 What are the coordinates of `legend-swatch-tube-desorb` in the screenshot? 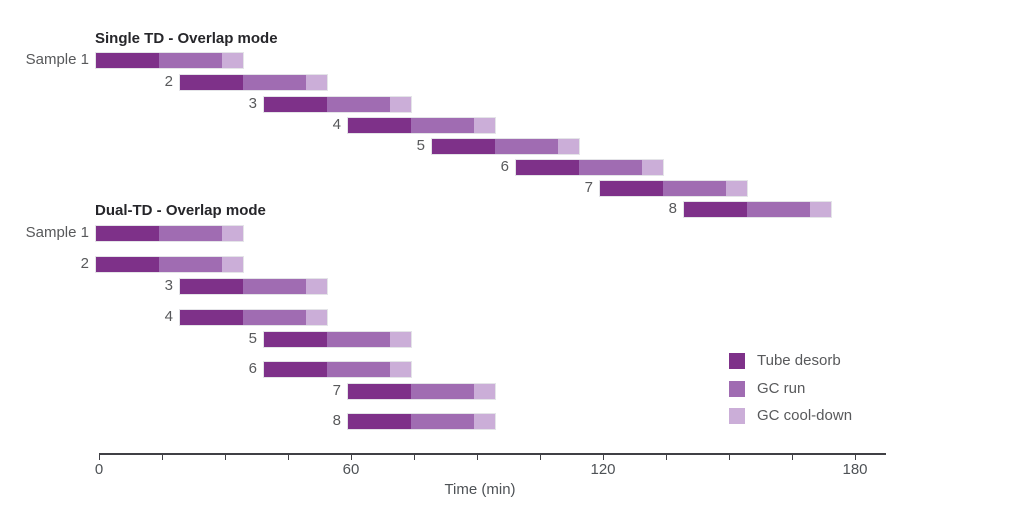 It's located at (737, 361).